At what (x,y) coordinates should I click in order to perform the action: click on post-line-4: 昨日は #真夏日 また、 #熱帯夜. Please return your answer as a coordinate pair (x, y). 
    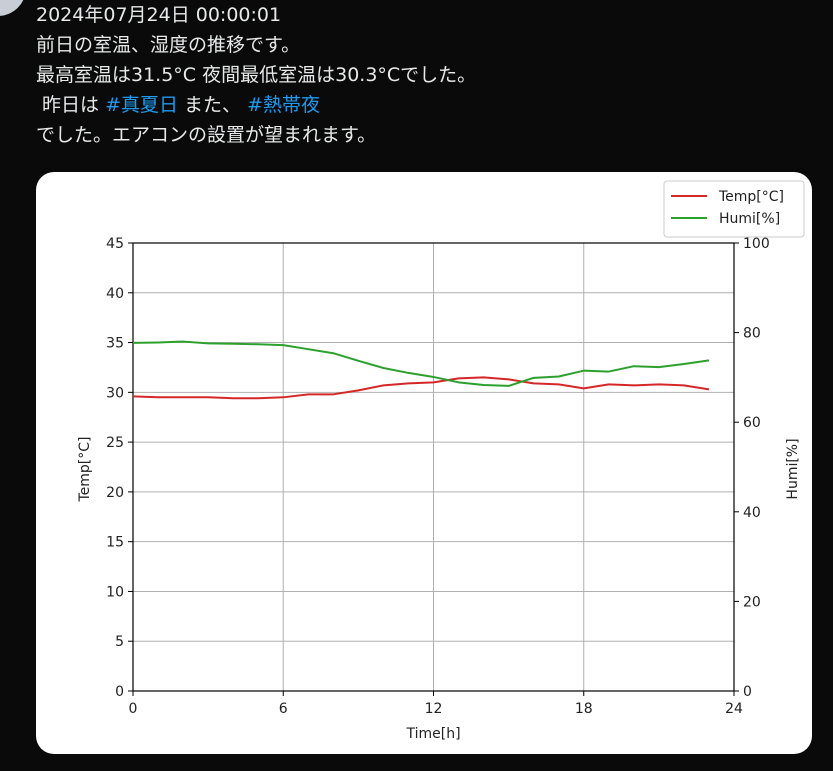
    Looking at the image, I should click on (256, 105).